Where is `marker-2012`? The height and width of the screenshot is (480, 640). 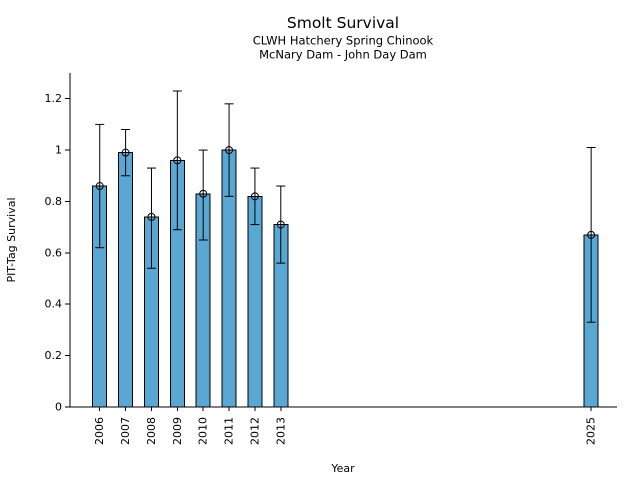
marker-2012 is located at coordinates (254, 196).